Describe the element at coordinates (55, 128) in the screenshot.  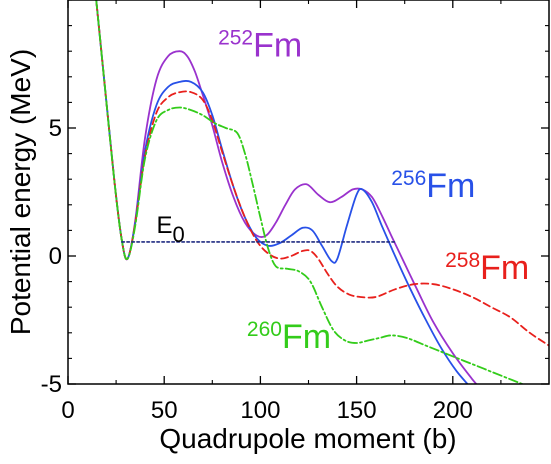
I see `y-tick-label: 5` at that location.